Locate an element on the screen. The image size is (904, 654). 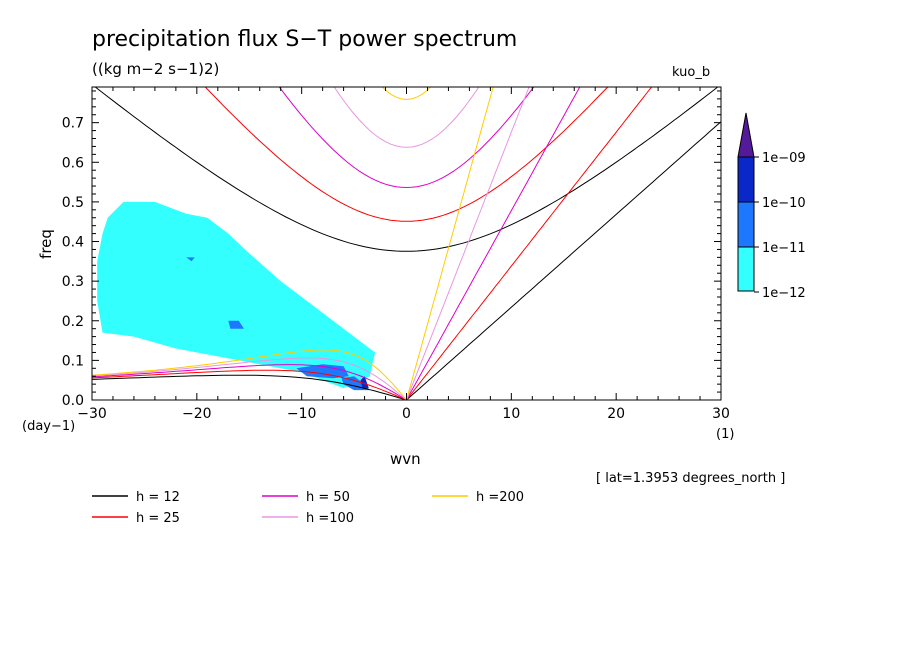
latitude-annotation: [ lat=1.3953 degrees_north ] is located at coordinates (690, 478).